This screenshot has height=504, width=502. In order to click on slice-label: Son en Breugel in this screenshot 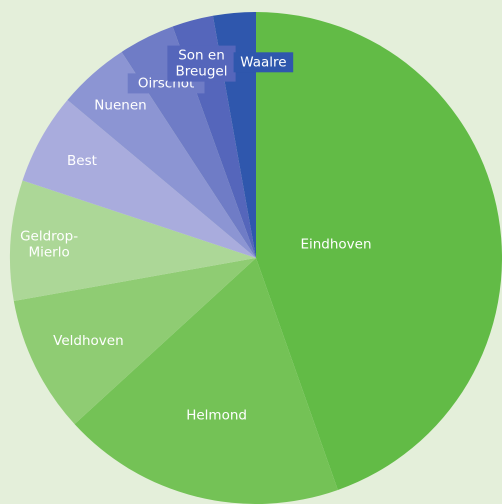, I will do `click(201, 64)`.